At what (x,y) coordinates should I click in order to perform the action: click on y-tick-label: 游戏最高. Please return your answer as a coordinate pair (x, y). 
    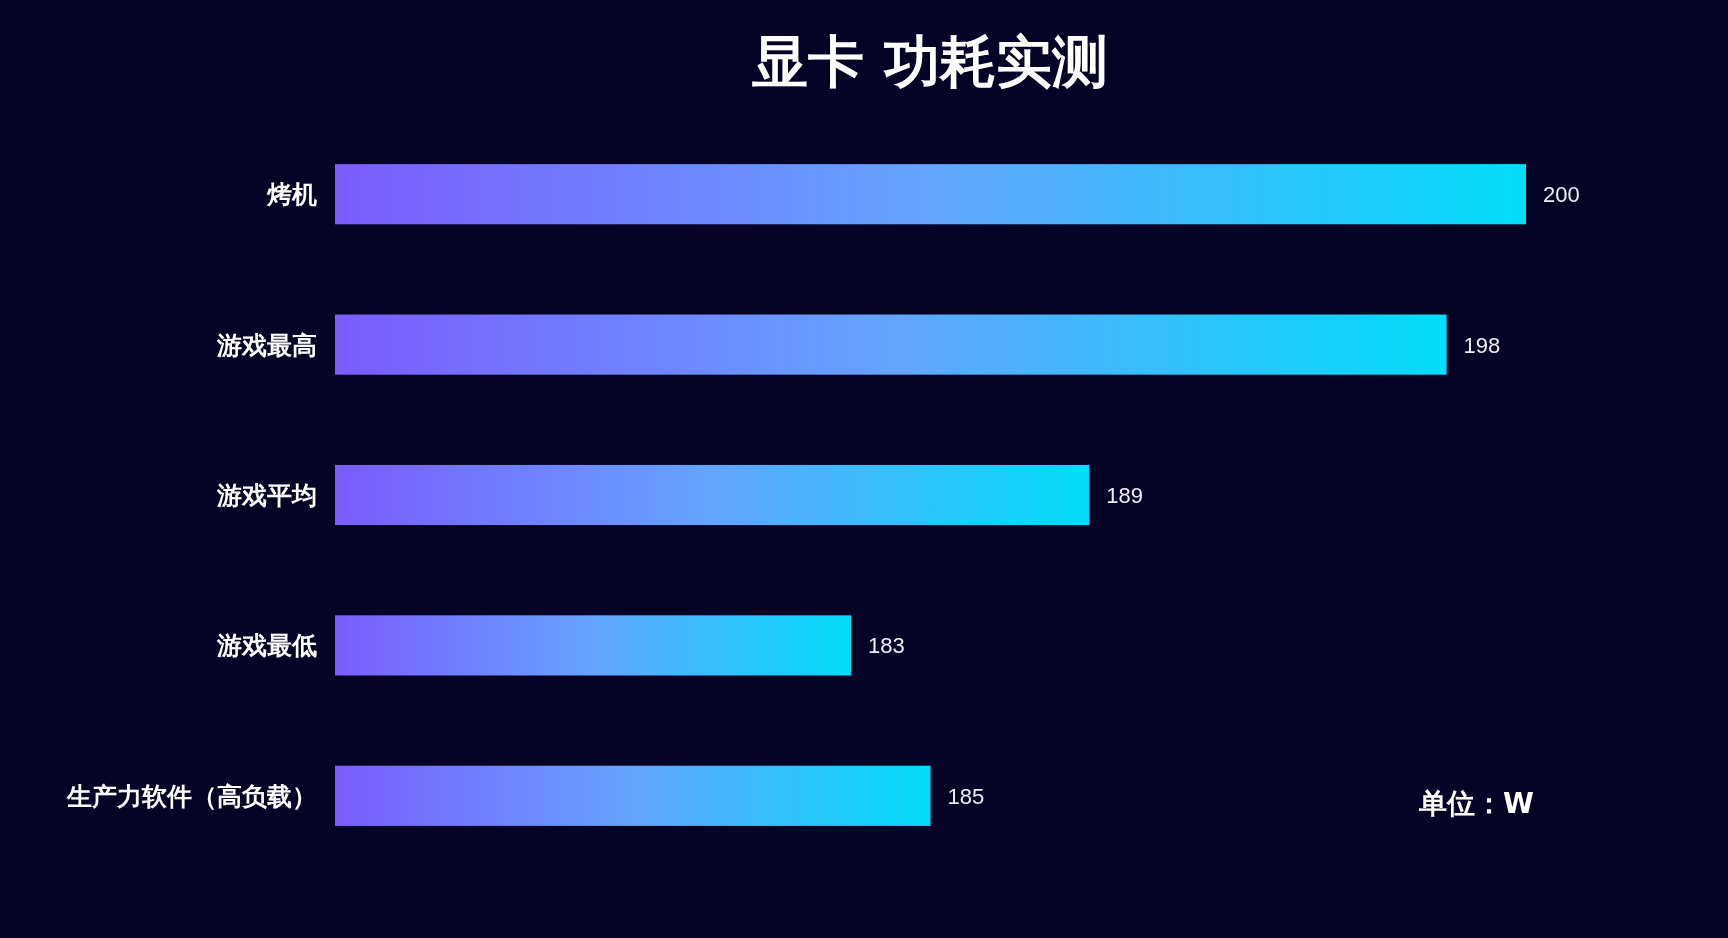
    Looking at the image, I should click on (266, 345).